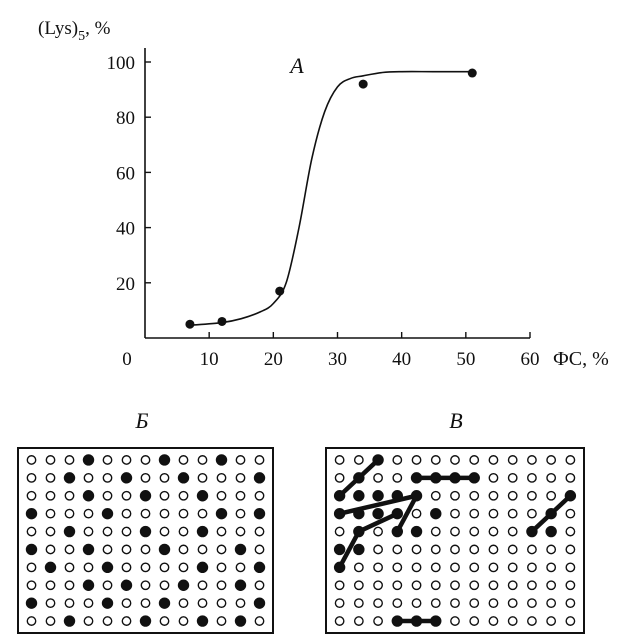 The width and height of the screenshot is (640, 640). I want to click on data-point, so click(280, 291).